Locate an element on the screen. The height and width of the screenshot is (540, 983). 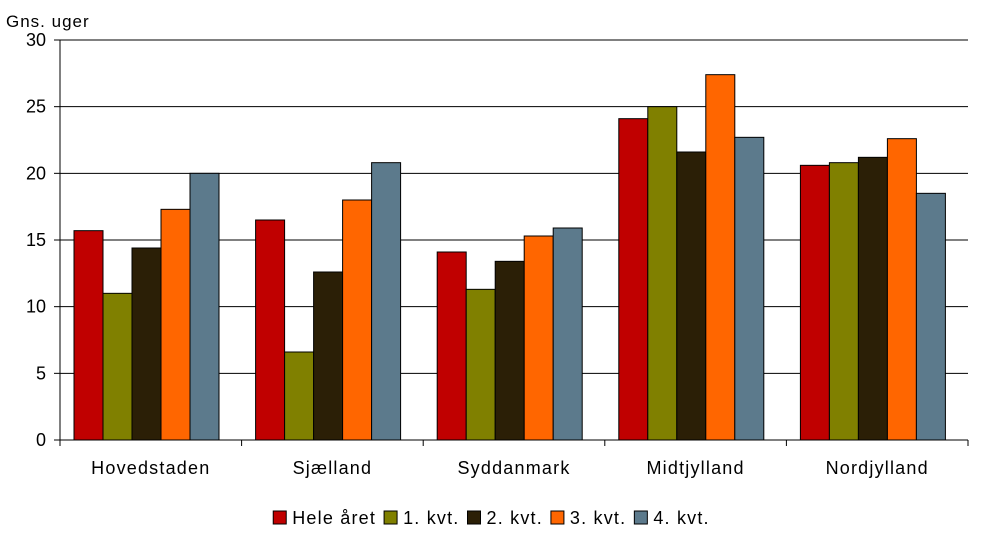
y-tick-labels: 0 5 10 15 20 25 30 is located at coordinates (36, 240).